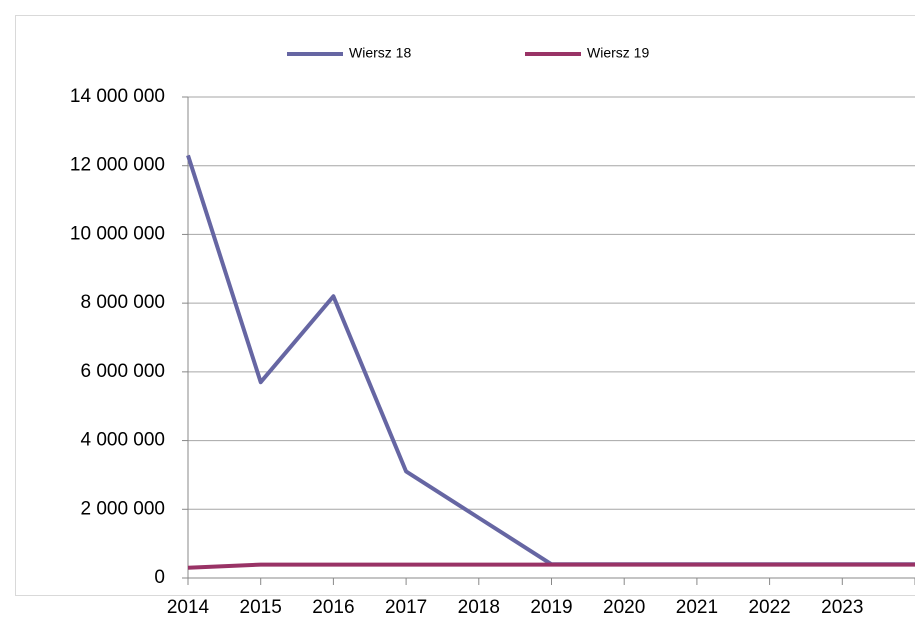  Describe the element at coordinates (122, 302) in the screenshot. I see `y-tick-label: 8 000 000` at that location.